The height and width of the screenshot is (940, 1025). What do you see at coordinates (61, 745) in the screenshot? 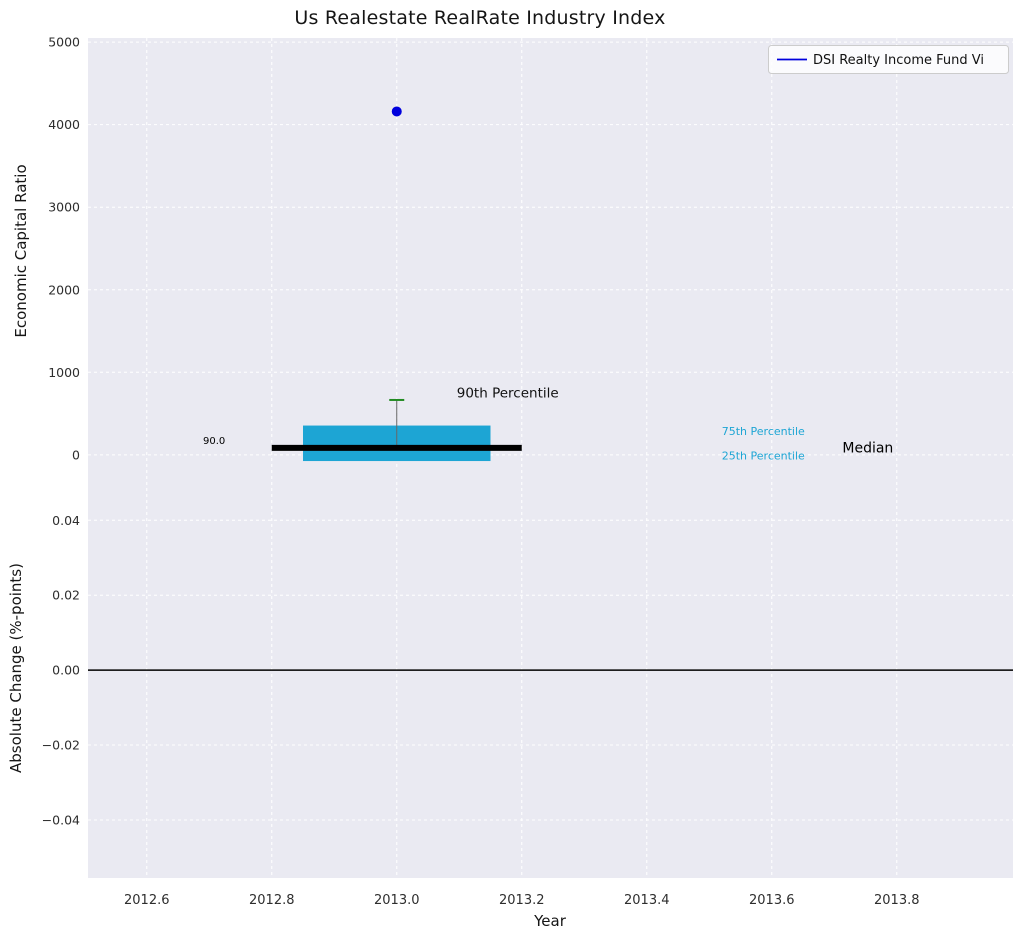
I see `y-tick-label: −0.02` at bounding box center [61, 745].